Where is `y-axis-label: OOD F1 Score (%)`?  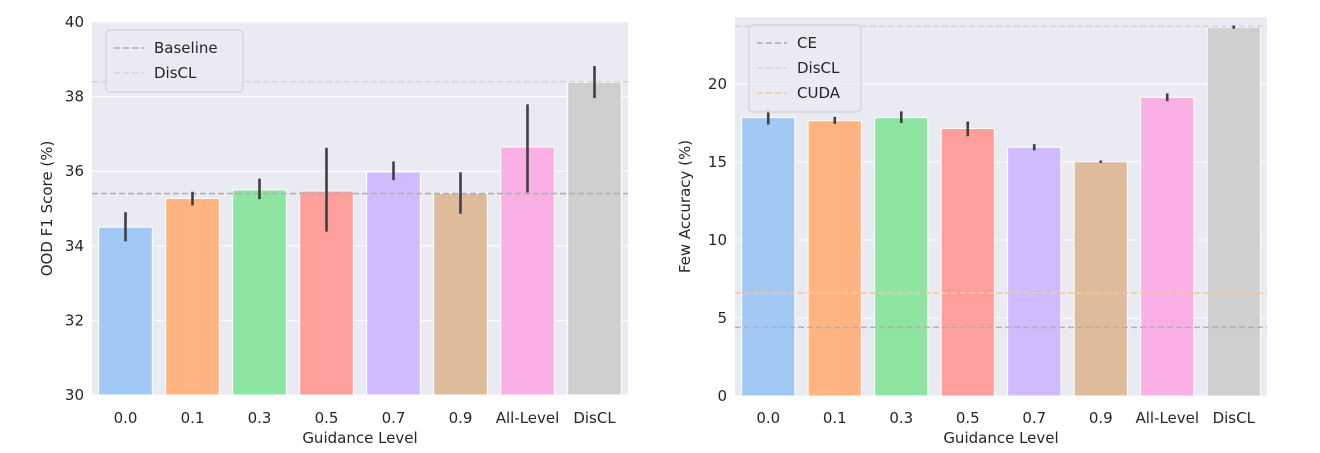
y-axis-label: OOD F1 Score (%) is located at coordinates (47, 209).